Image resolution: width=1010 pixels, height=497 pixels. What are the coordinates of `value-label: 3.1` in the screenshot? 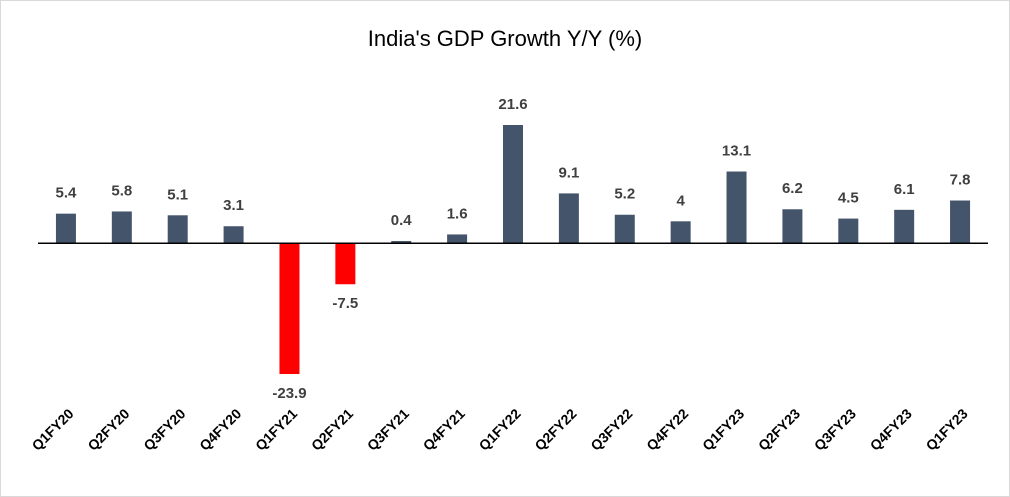 It's located at (233, 205).